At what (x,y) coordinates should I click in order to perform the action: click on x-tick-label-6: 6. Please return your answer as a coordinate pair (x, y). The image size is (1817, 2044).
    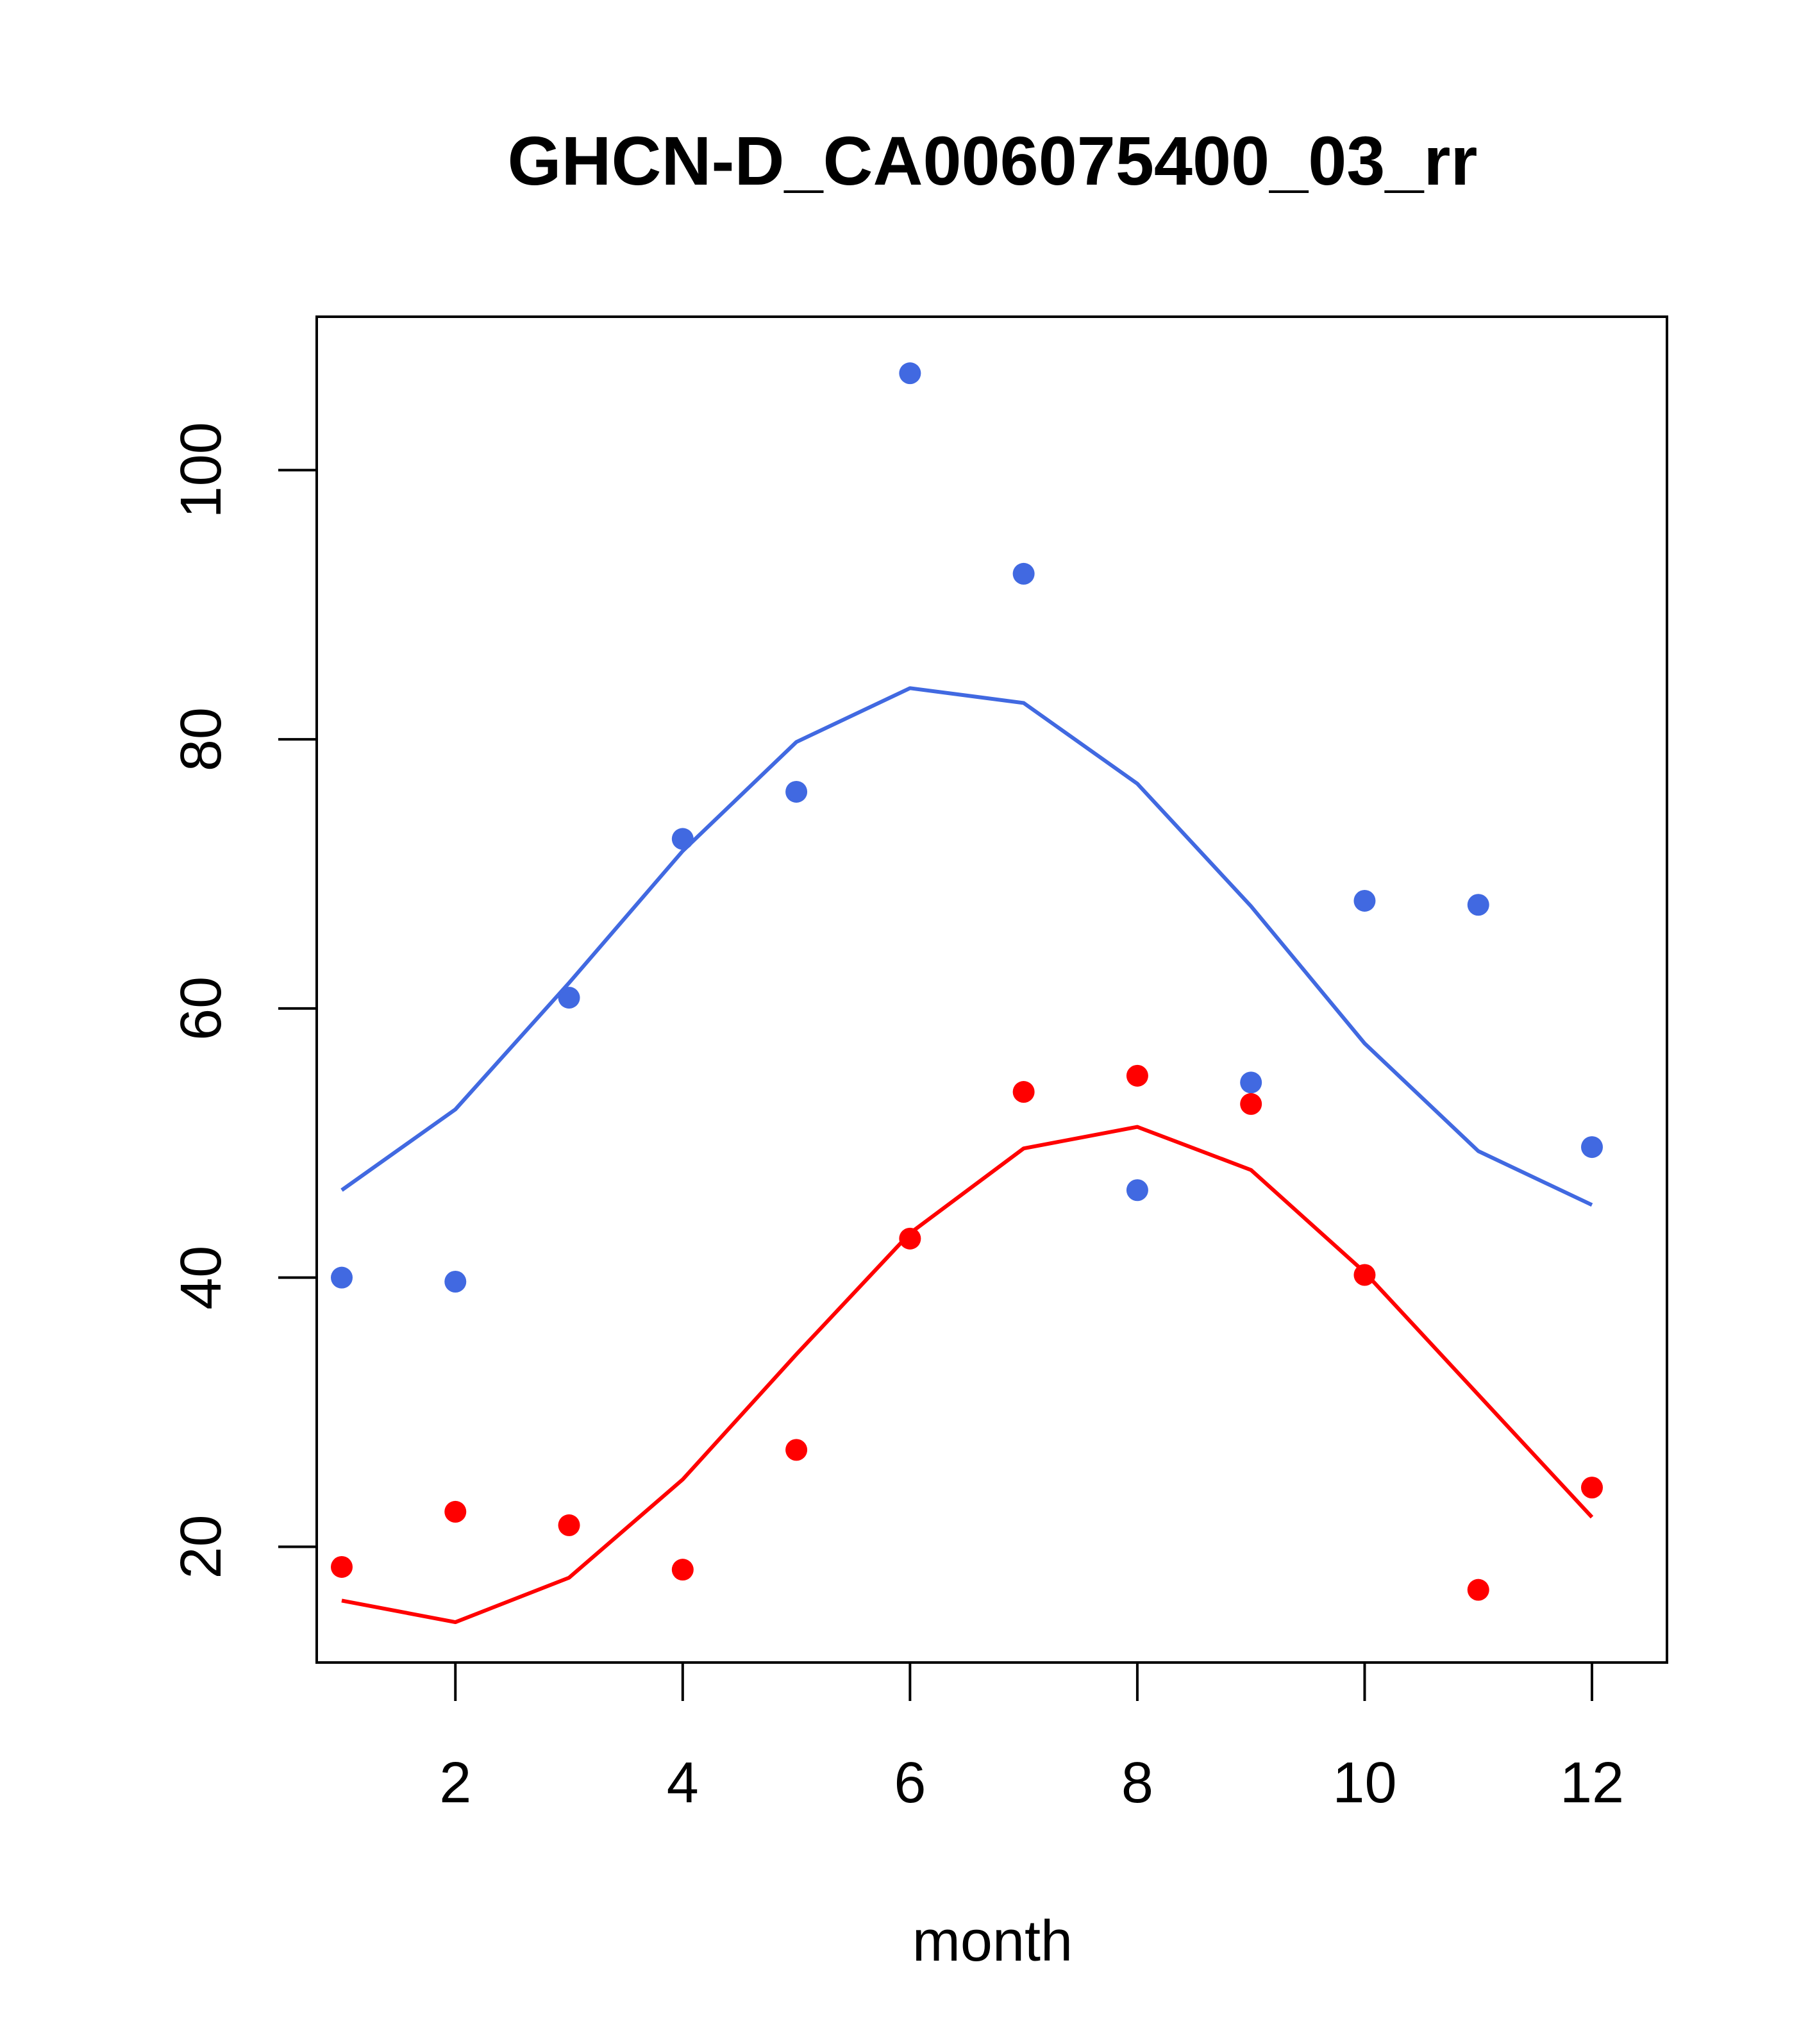
    Looking at the image, I should click on (910, 1783).